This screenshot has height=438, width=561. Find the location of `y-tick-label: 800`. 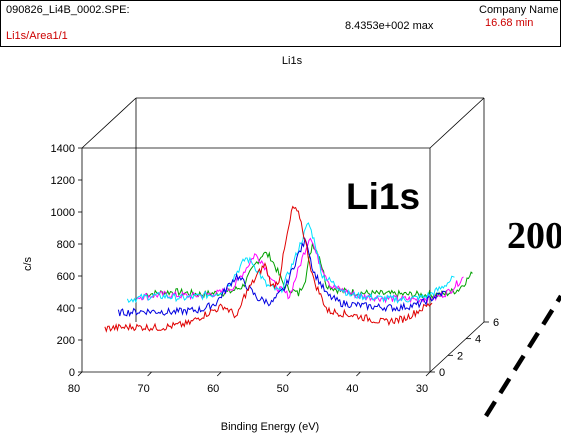

y-tick-label: 800 is located at coordinates (66, 245).